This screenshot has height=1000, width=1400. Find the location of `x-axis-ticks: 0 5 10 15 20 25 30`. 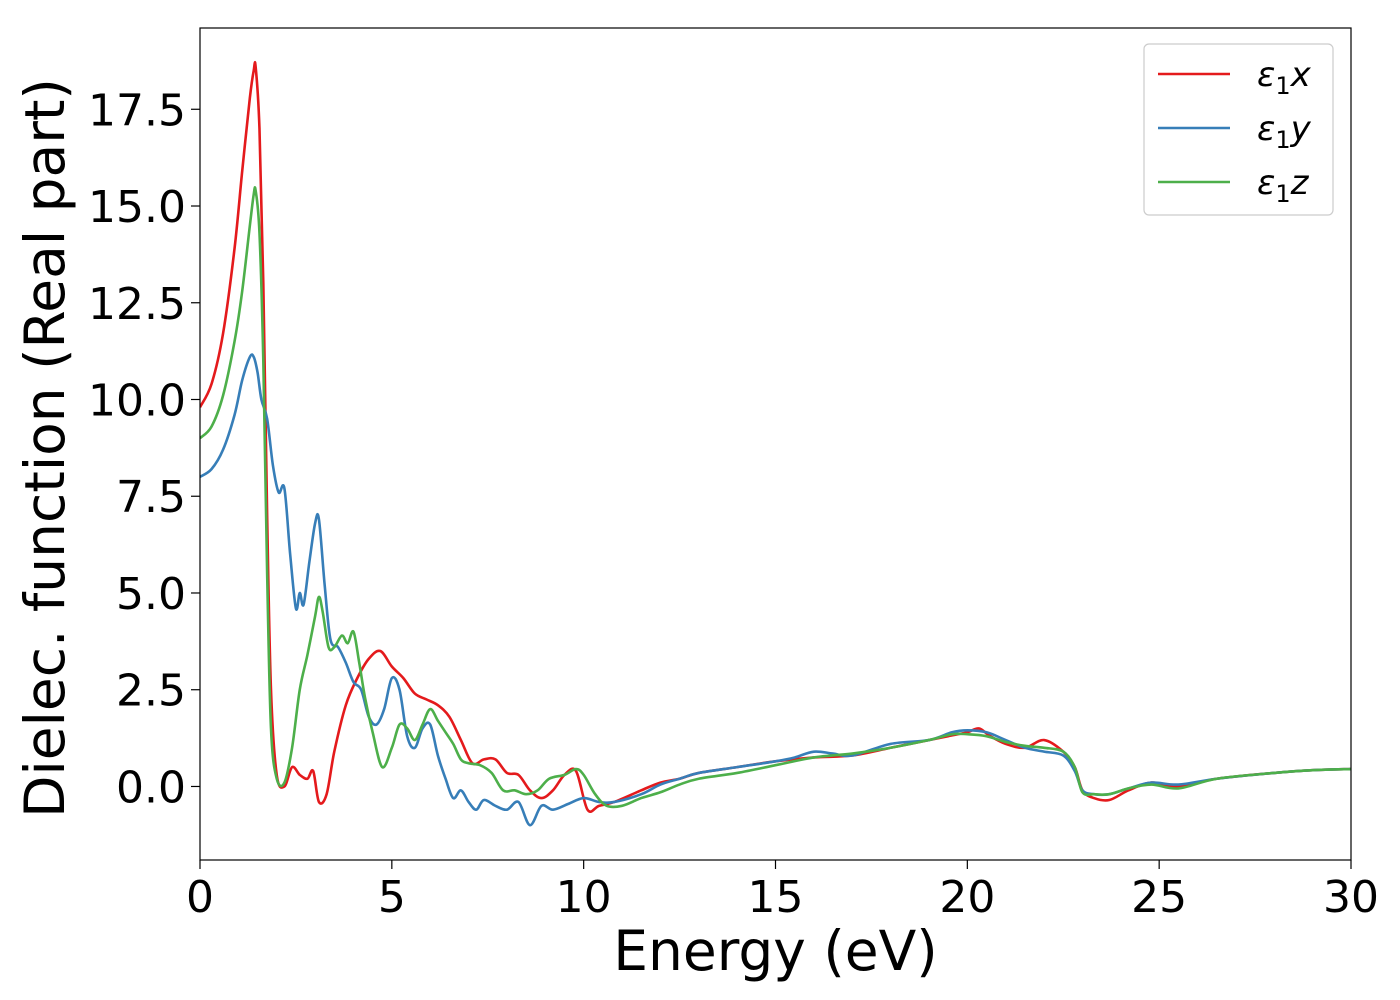

x-axis-ticks: 0 5 10 15 20 25 30 is located at coordinates (782, 891).